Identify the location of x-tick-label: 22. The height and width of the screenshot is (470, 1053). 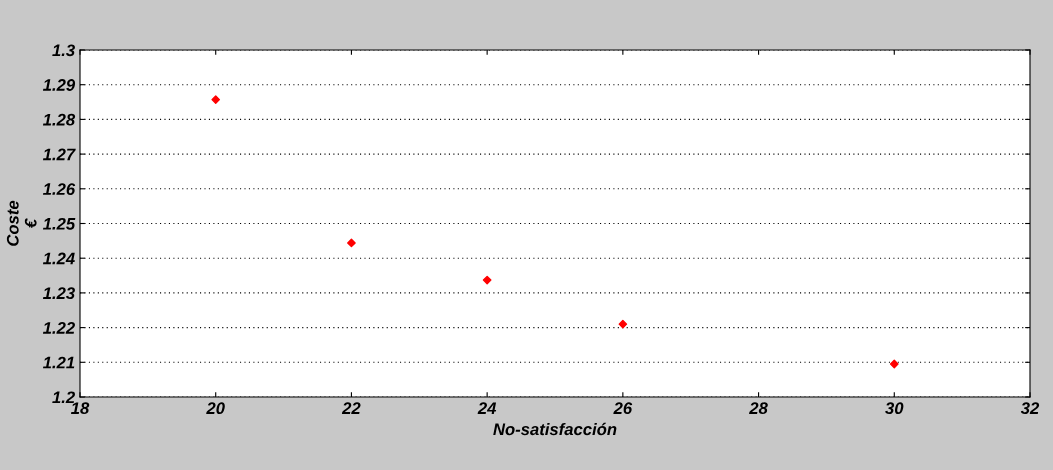
(351, 408).